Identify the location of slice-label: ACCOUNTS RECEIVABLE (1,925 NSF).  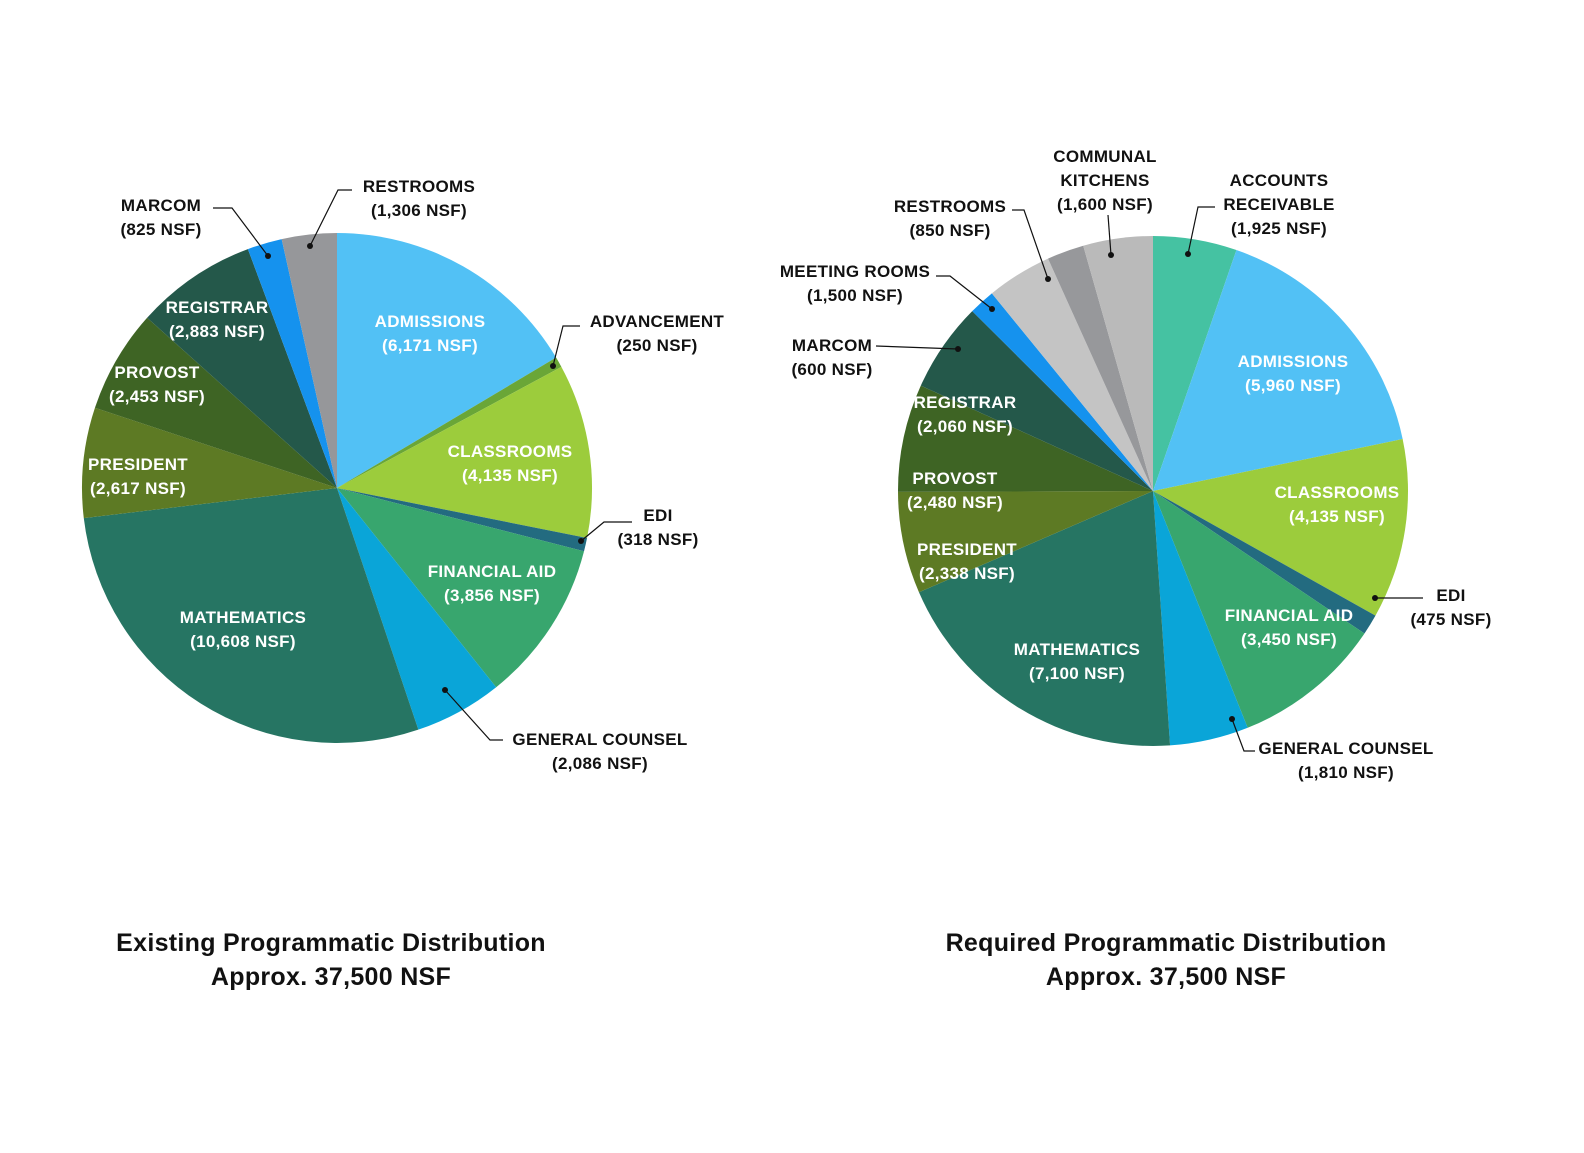
(1279, 205).